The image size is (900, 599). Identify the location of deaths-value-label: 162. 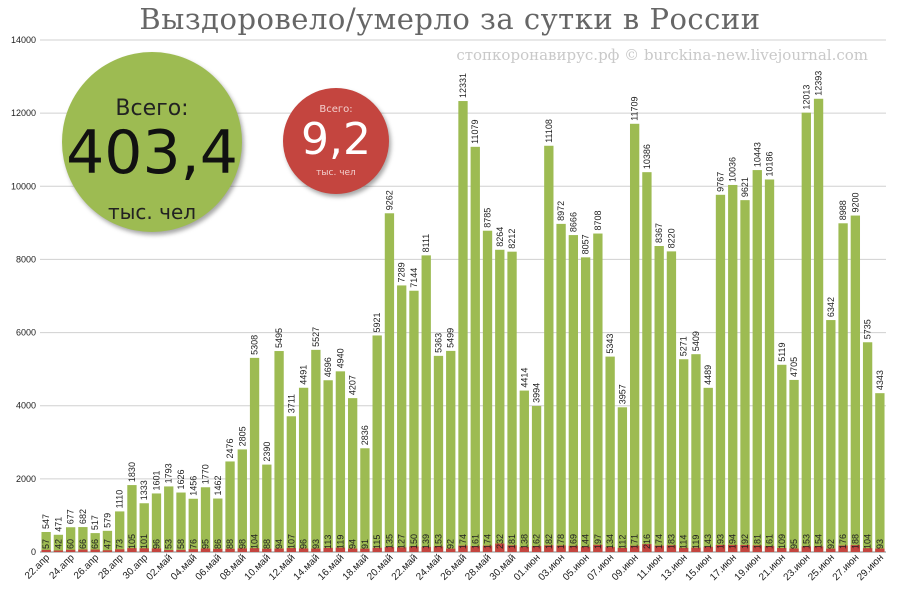
(537, 541).